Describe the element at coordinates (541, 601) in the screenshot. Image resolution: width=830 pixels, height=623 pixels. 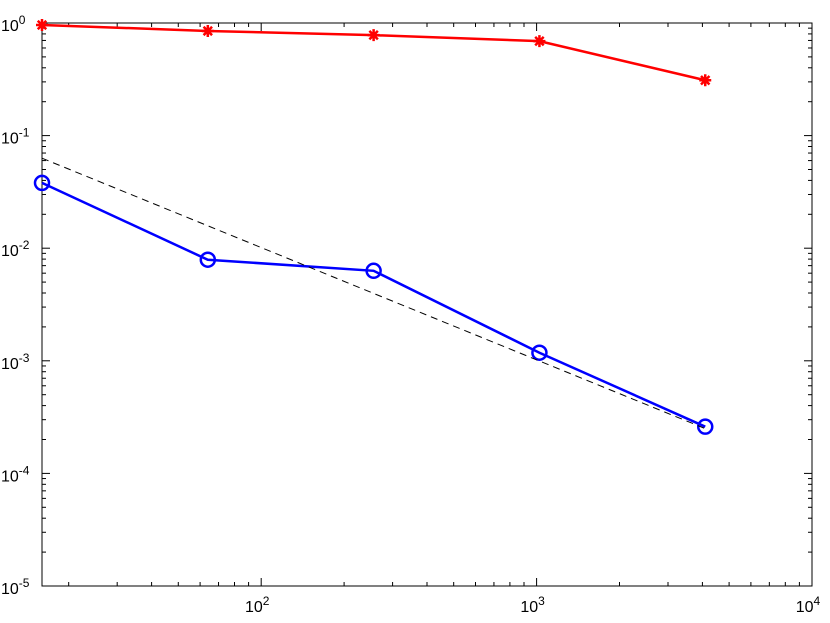
I see `tick-exponent: 3` at that location.